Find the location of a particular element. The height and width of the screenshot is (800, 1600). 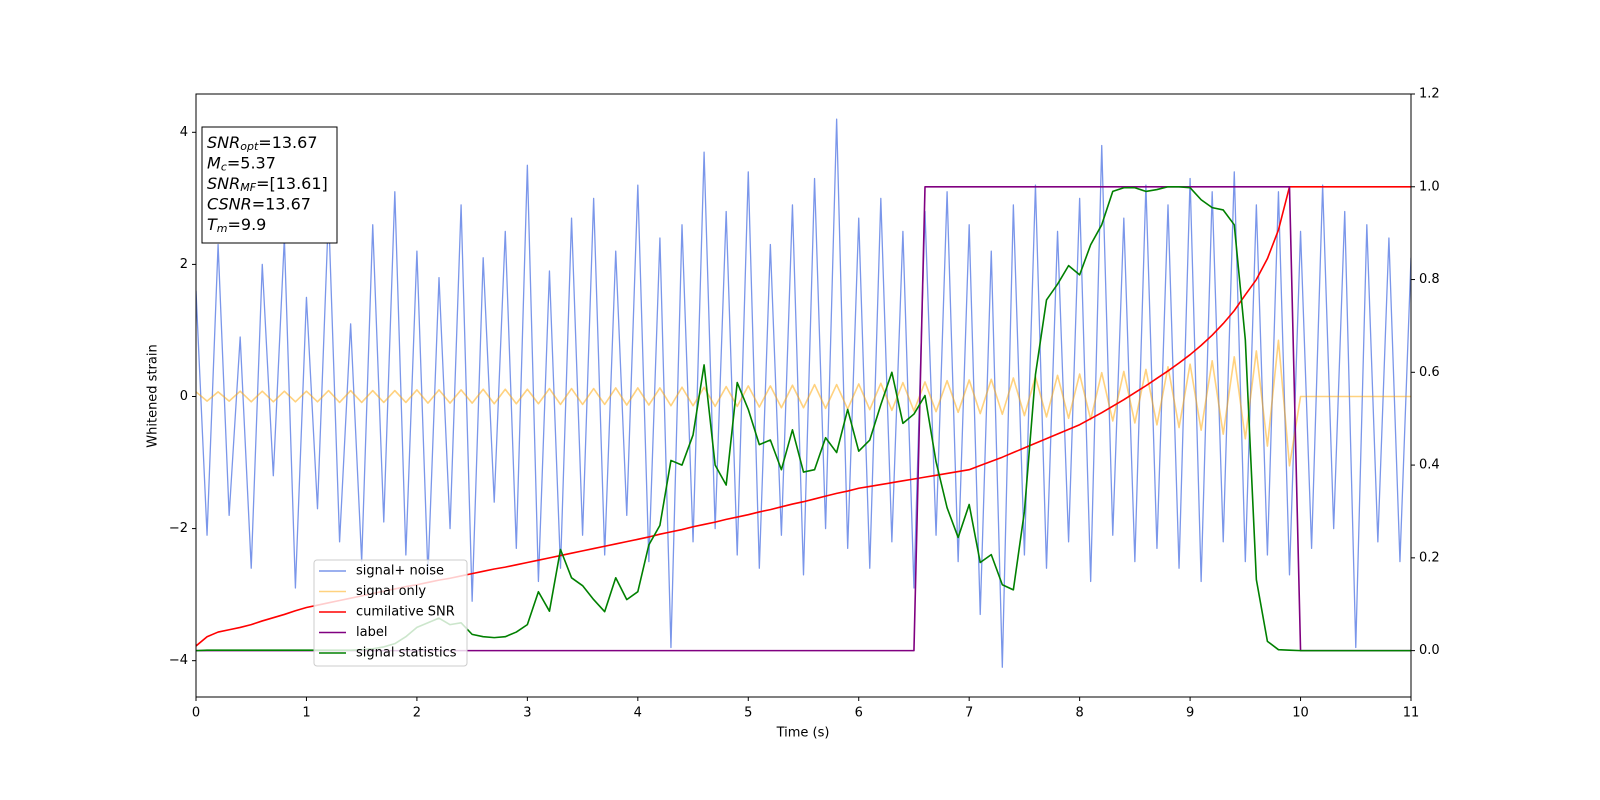

x-tick-label: 8 is located at coordinates (1079, 713).